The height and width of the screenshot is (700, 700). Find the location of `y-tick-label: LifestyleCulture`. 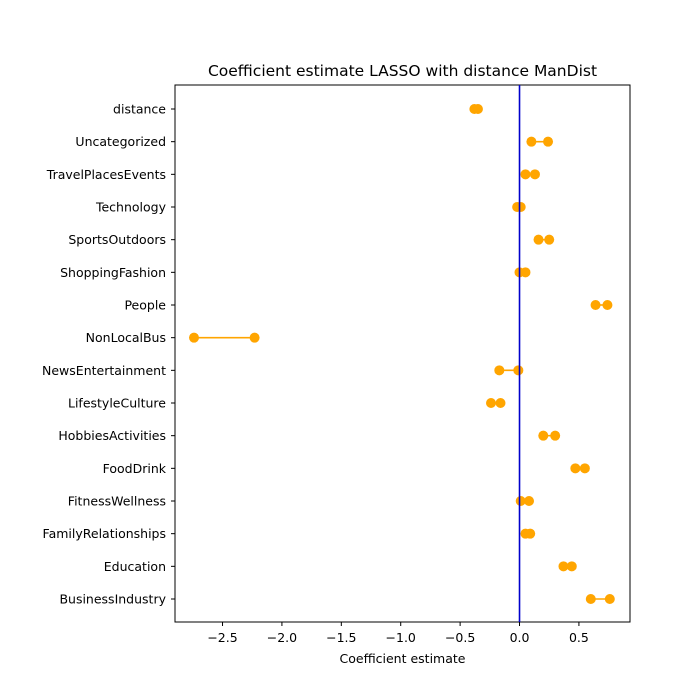

y-tick-label: LifestyleCulture is located at coordinates (117, 403).